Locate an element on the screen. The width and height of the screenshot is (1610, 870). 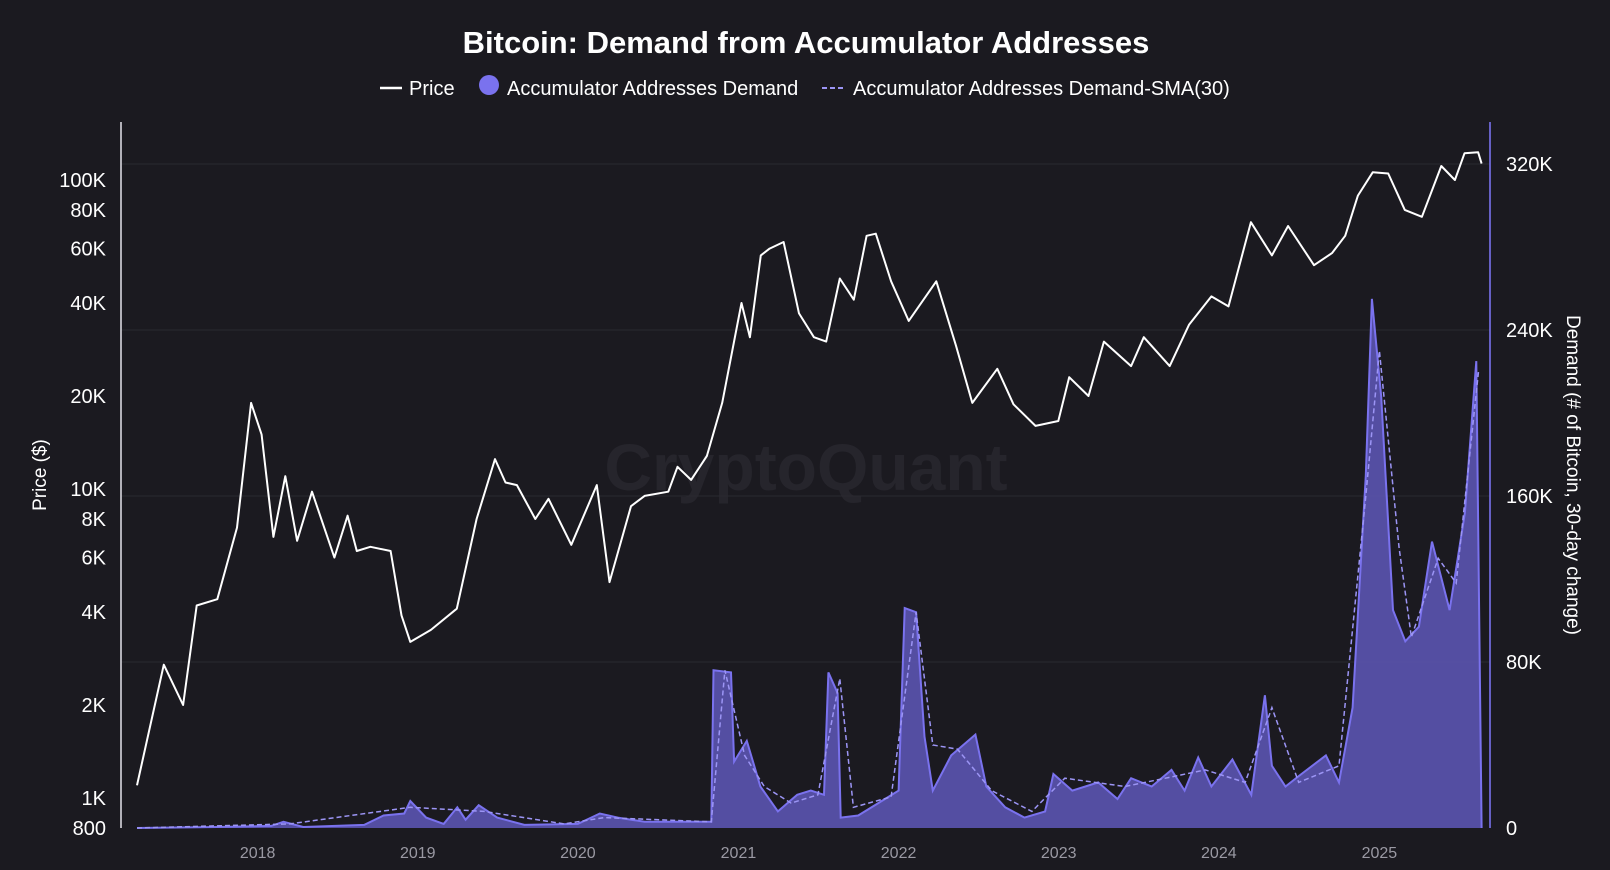
left-tick-label: 60K is located at coordinates (88, 250).